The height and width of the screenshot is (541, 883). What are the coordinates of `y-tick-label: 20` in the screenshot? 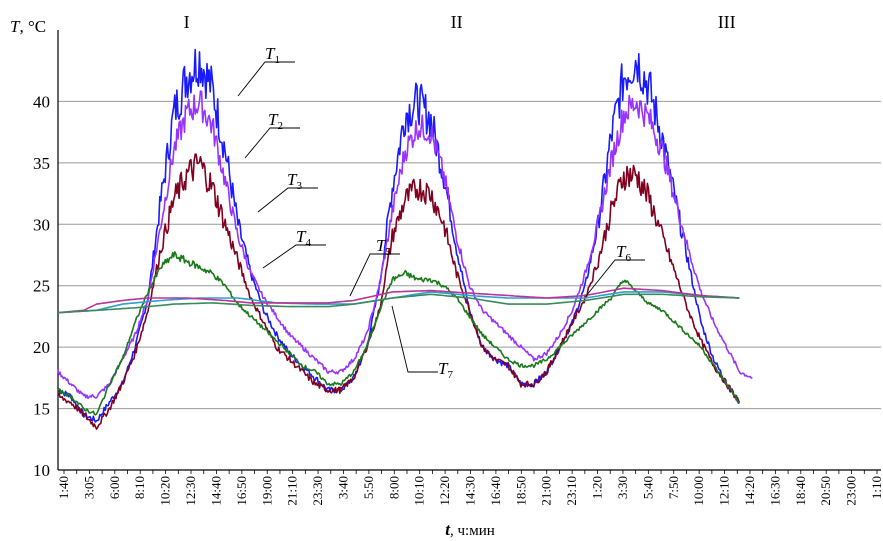 It's located at (41, 347).